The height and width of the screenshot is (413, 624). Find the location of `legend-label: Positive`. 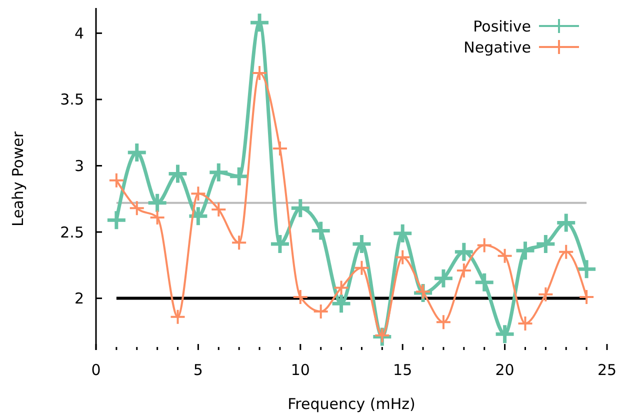

legend-label: Positive is located at coordinates (502, 26).